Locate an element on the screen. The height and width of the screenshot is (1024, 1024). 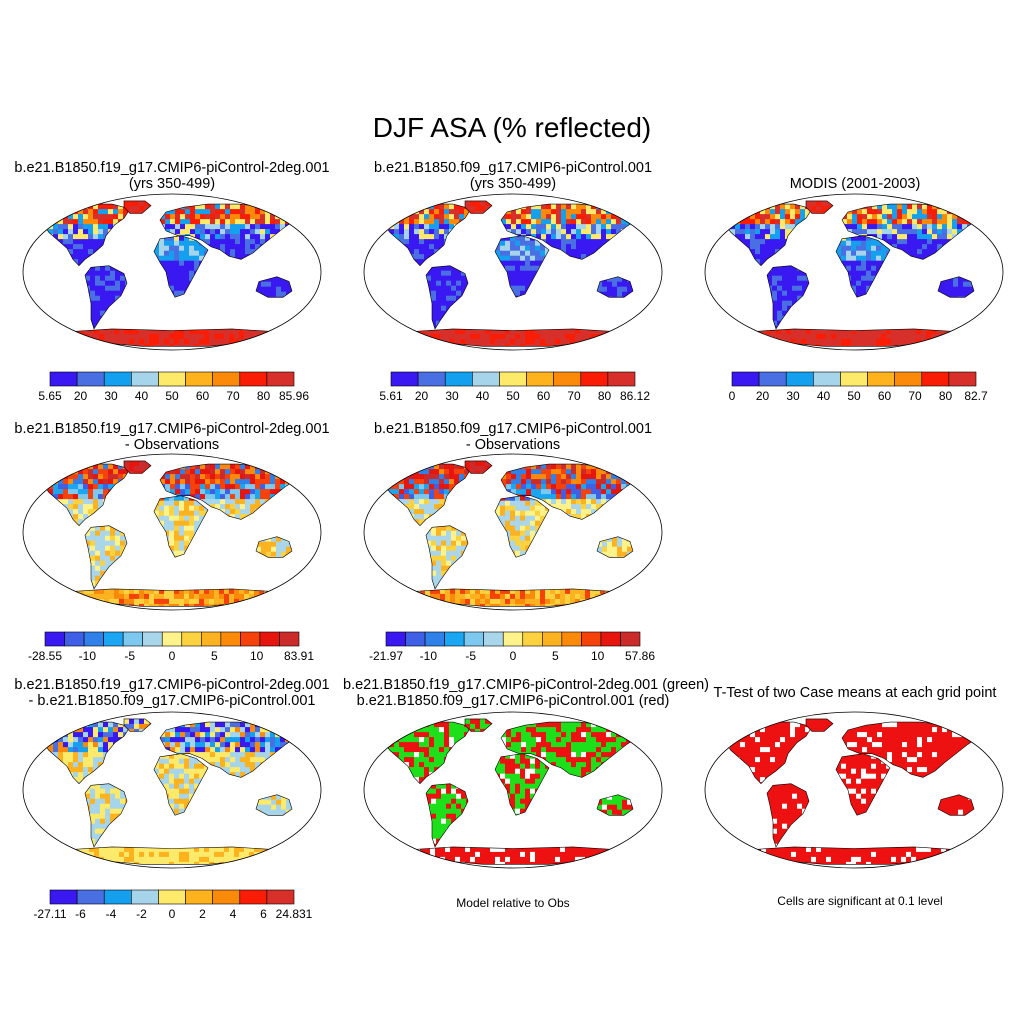
colorbar-label: 83.91 is located at coordinates (299, 656).